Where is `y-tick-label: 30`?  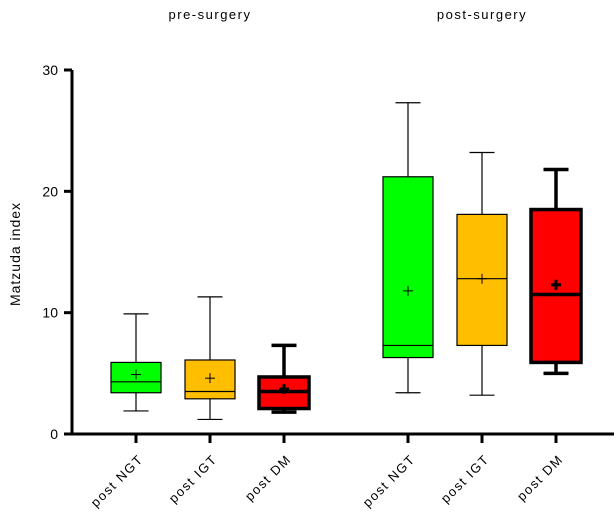
y-tick-label: 30 is located at coordinates (50, 70).